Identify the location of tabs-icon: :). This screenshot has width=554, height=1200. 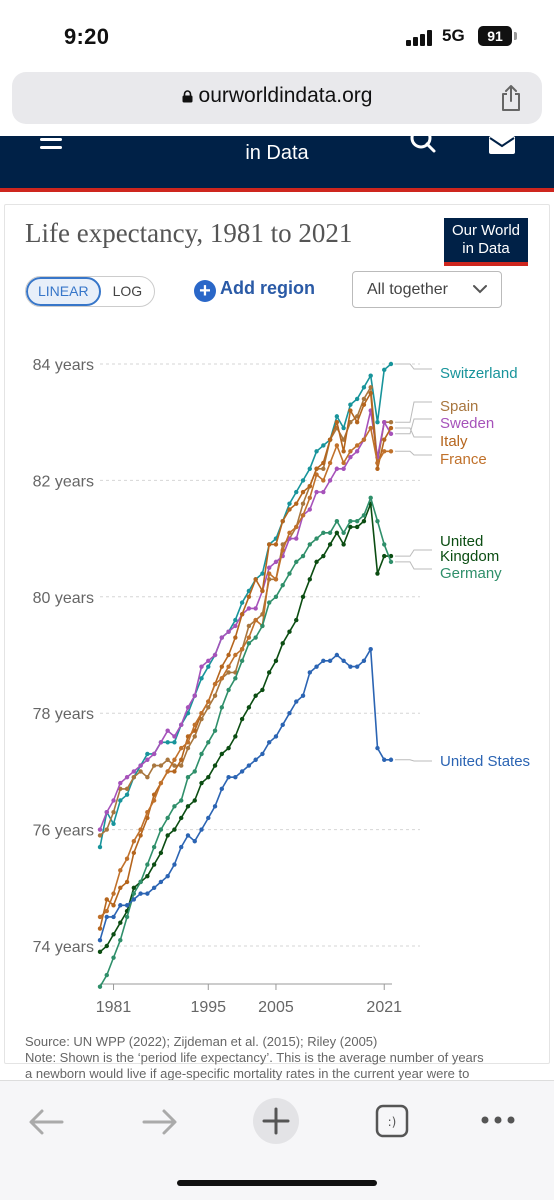
(392, 1121).